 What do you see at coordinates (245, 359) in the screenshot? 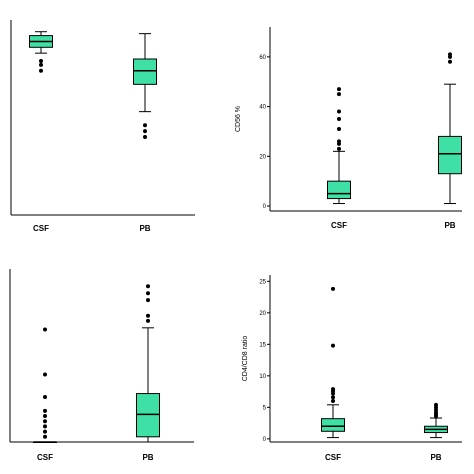
I see `y-axis-title: CD4/CD8 ratio` at bounding box center [245, 359].